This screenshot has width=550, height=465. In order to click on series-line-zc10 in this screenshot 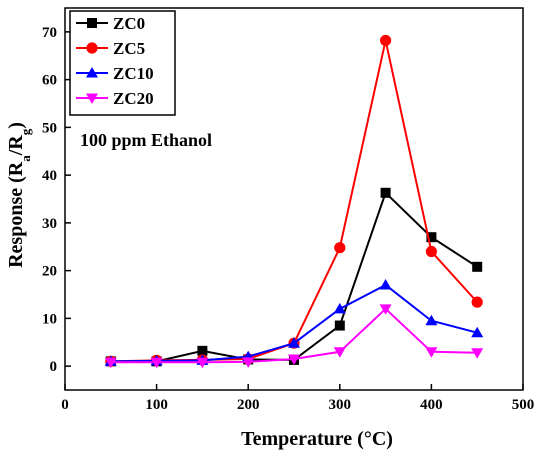, I will do `click(294, 323)`.